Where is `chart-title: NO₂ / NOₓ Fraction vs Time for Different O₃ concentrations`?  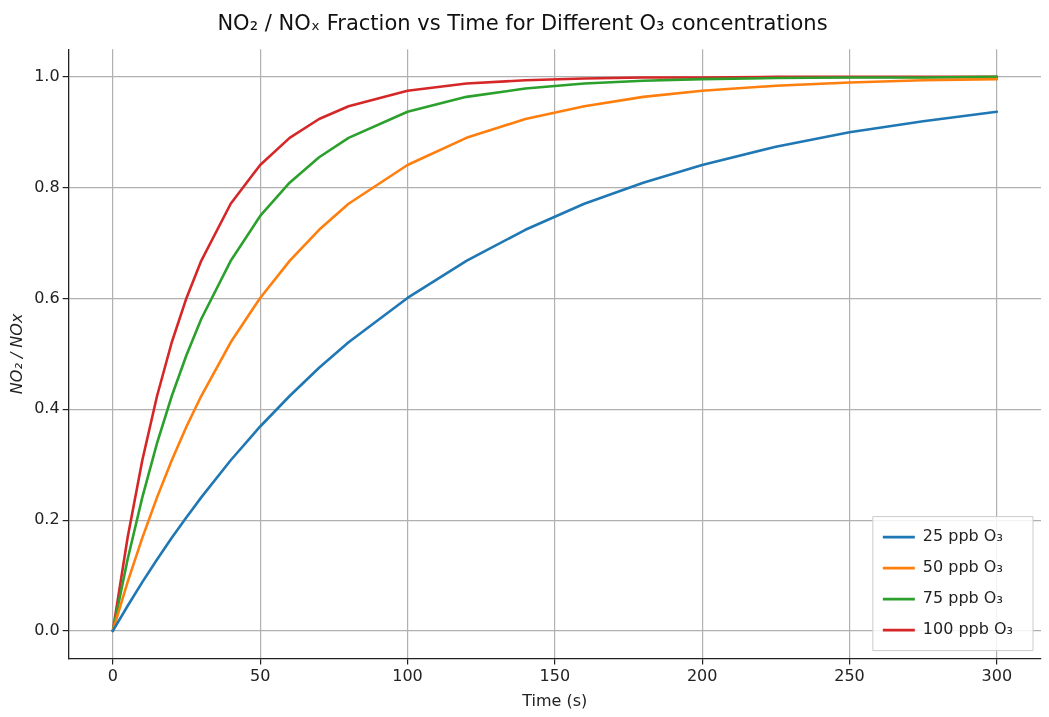 chart-title: NO₂ / NOₓ Fraction vs Time for Different O₃ concentrations is located at coordinates (522, 23).